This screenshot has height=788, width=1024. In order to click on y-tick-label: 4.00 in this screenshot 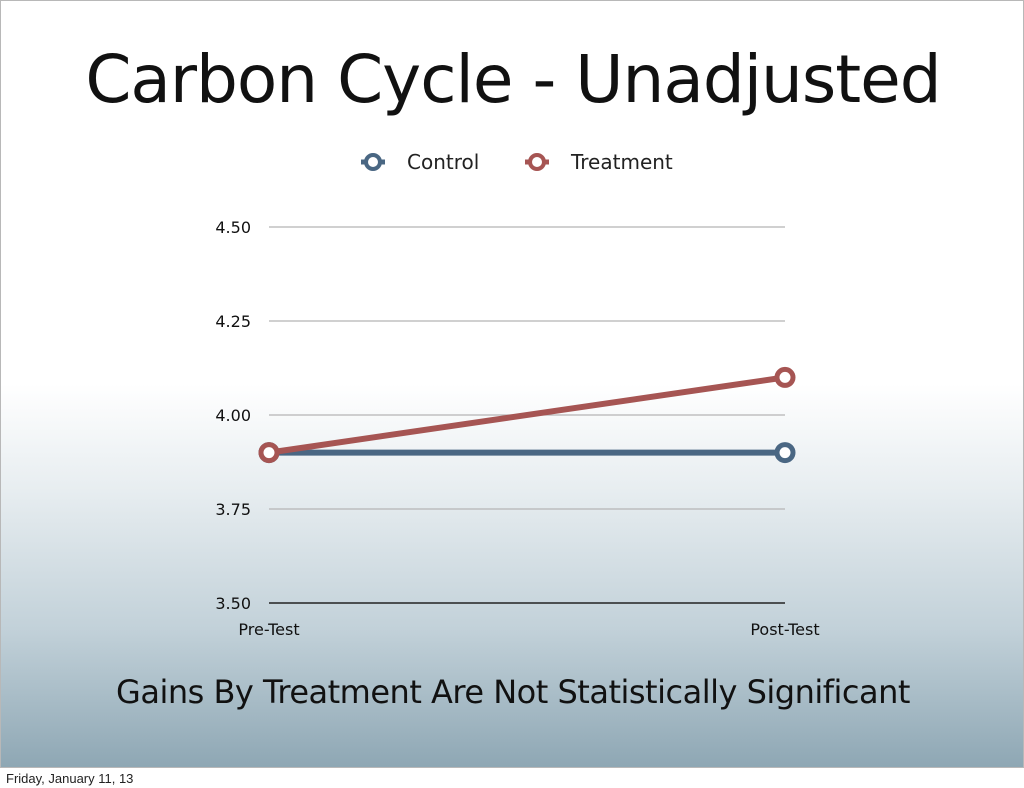, I will do `click(233, 415)`.